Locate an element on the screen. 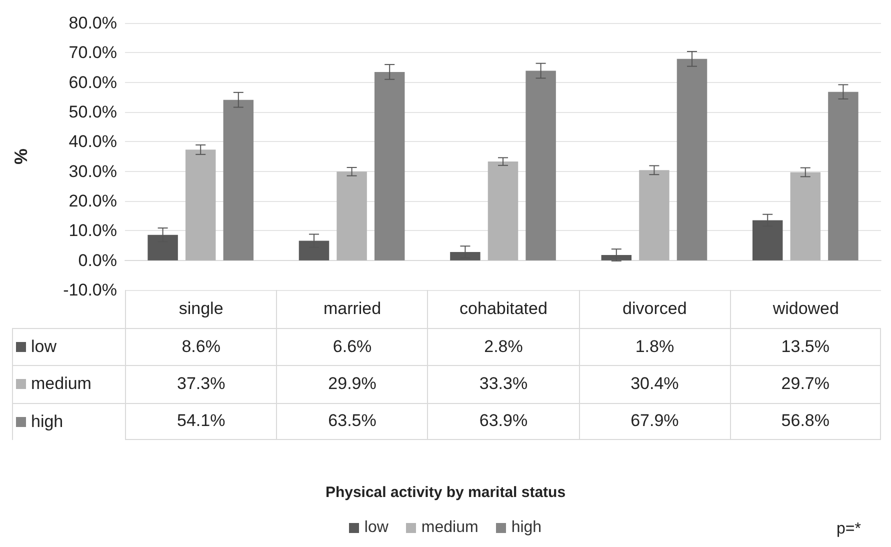 Image resolution: width=891 pixels, height=547 pixels. data-label: 56.8% is located at coordinates (805, 421).